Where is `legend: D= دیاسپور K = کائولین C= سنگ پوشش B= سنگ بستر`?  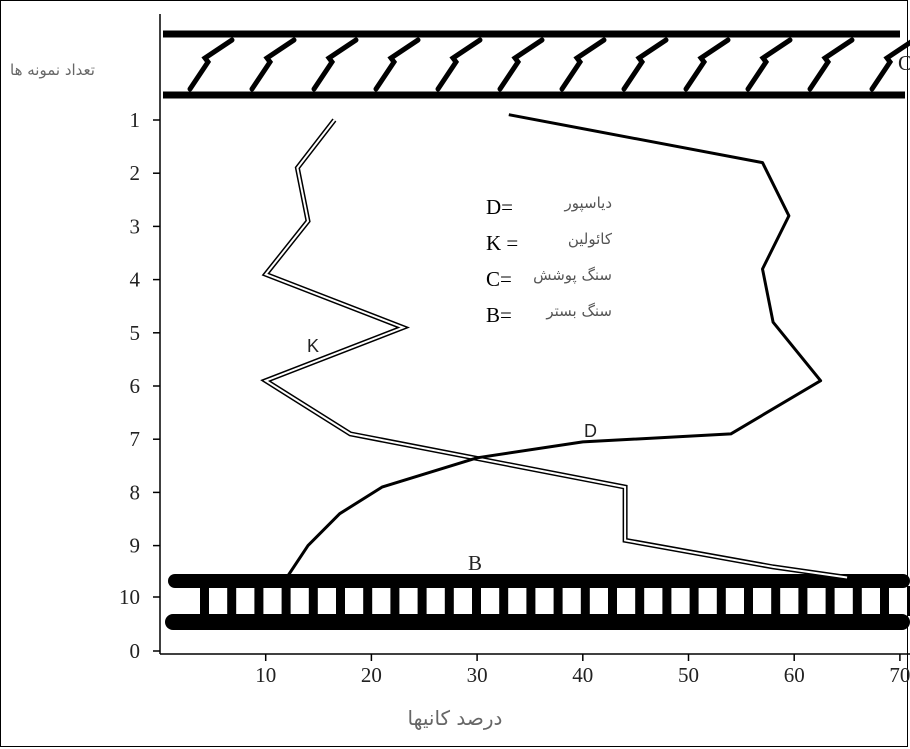 legend: D= دیاسپور K = کائولین C= سنگ پوشش B= سنگ بستر is located at coordinates (549, 260).